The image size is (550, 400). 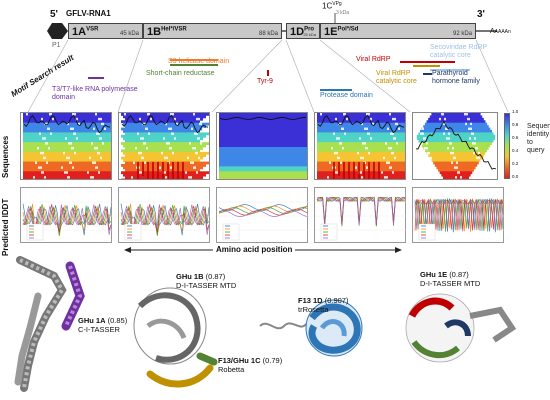 What do you see at coordinates (164, 146) in the screenshot?
I see `msa-panel-1b` at bounding box center [164, 146].